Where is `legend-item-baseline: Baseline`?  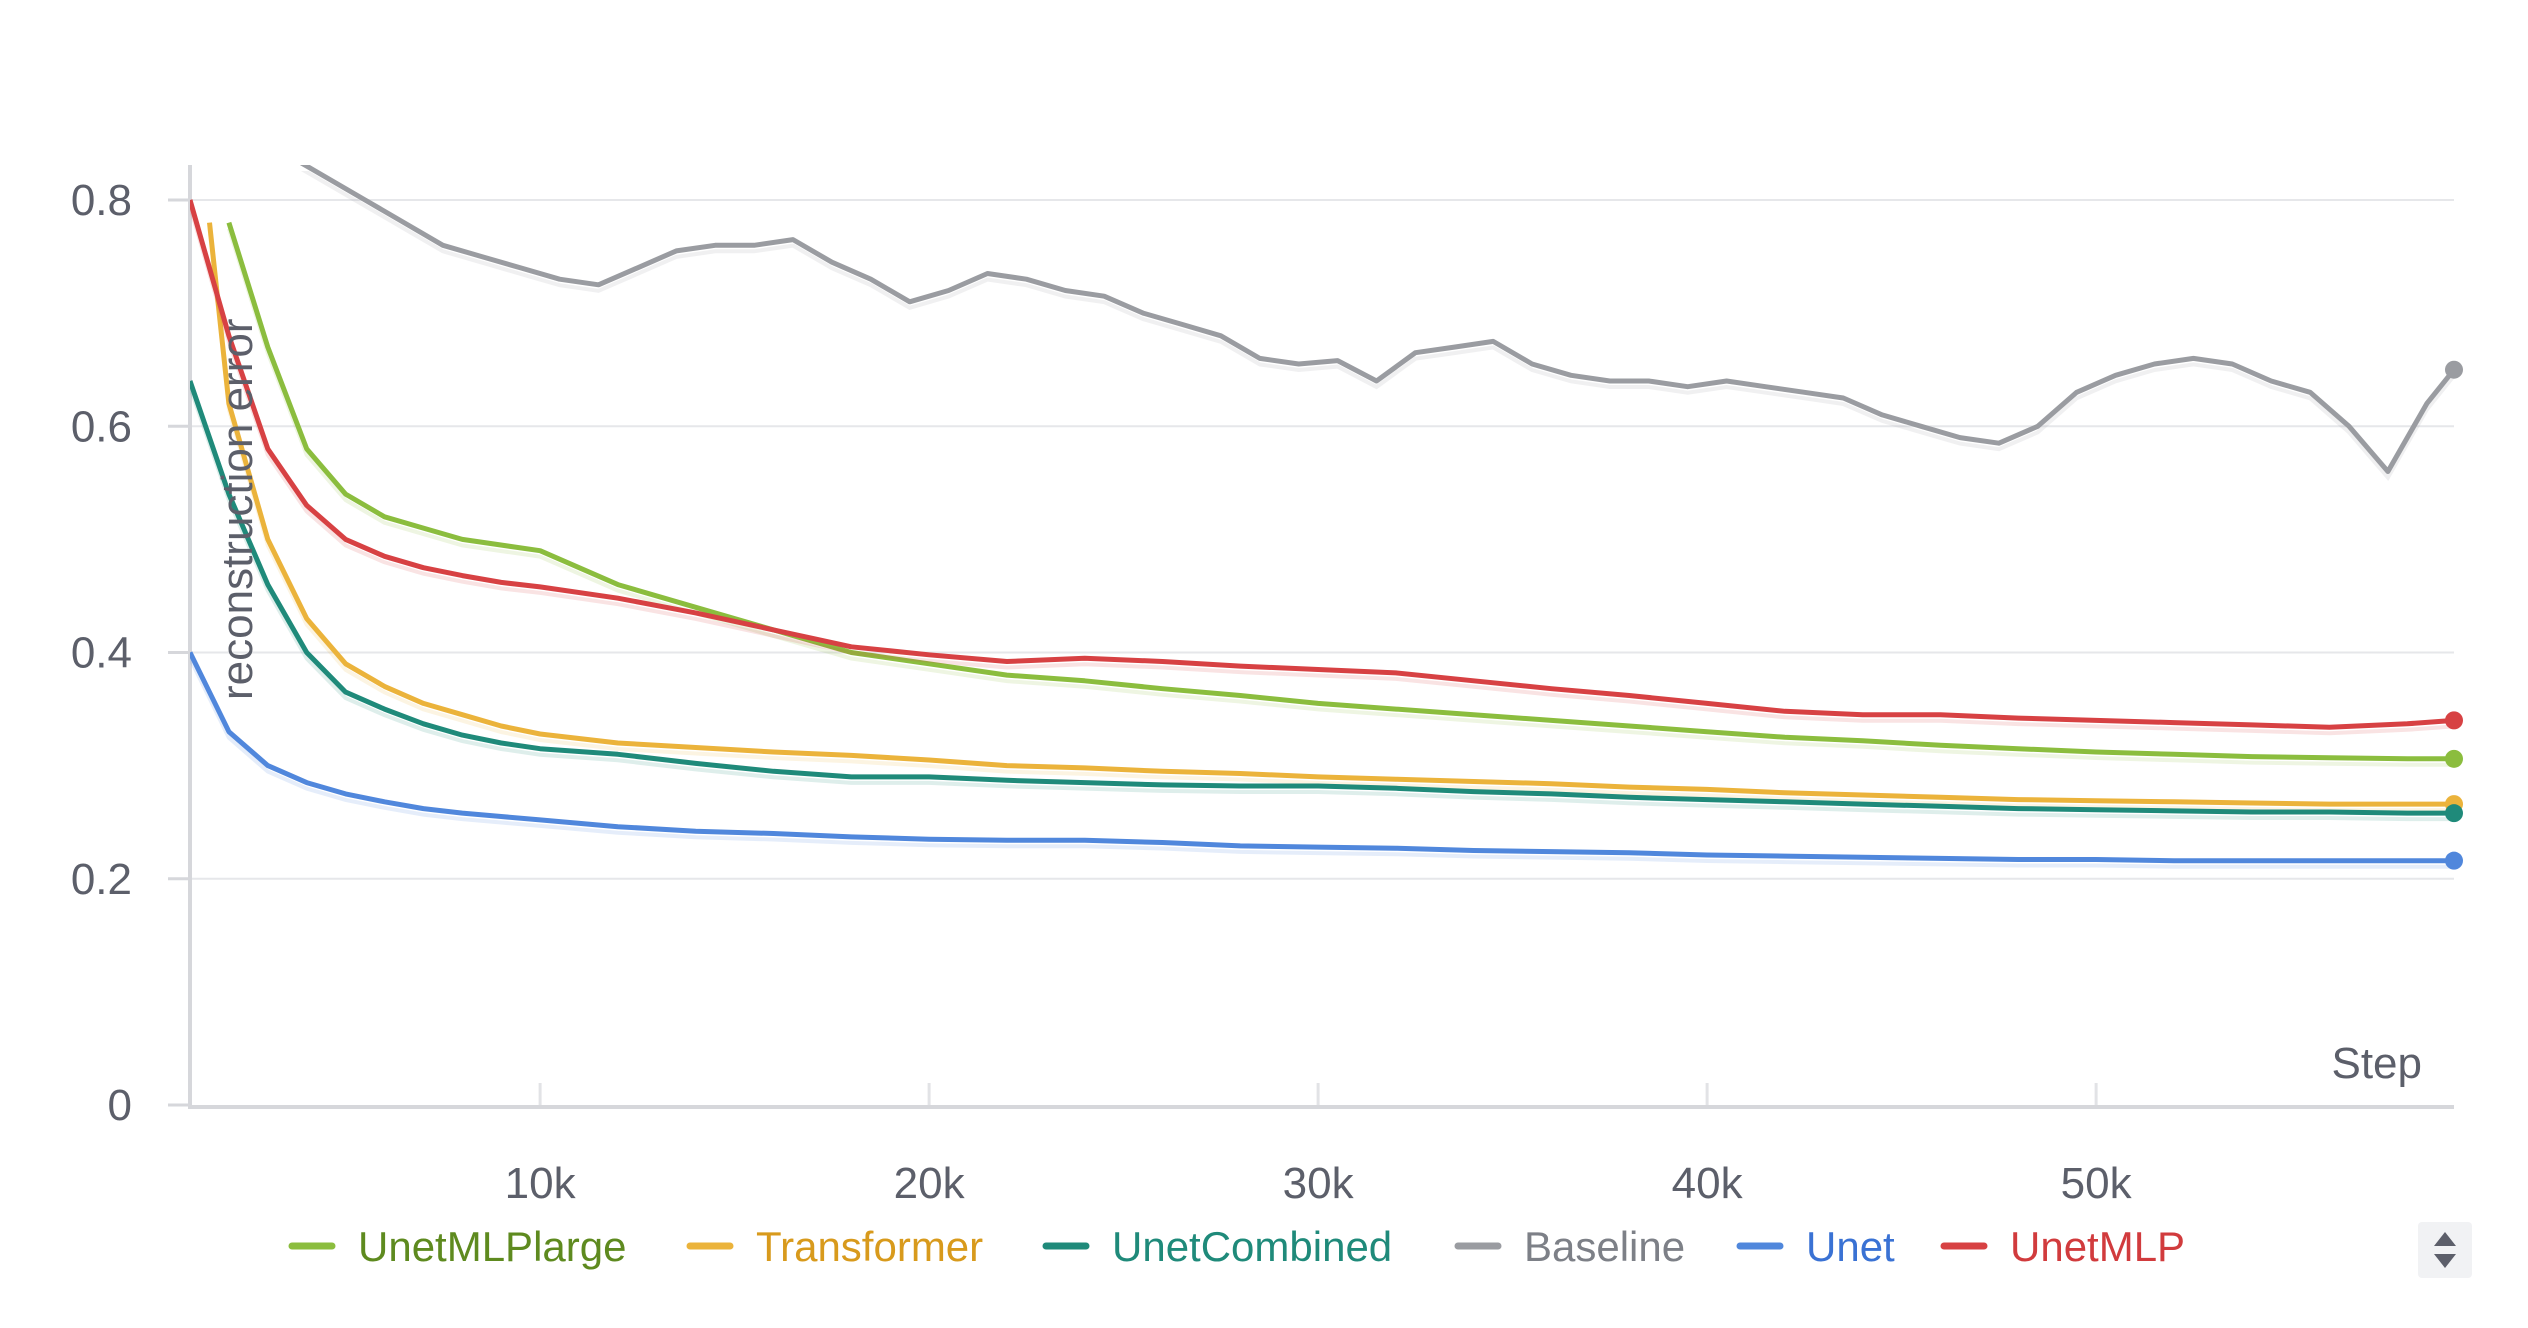 legend-item-baseline: Baseline is located at coordinates (1569, 1246).